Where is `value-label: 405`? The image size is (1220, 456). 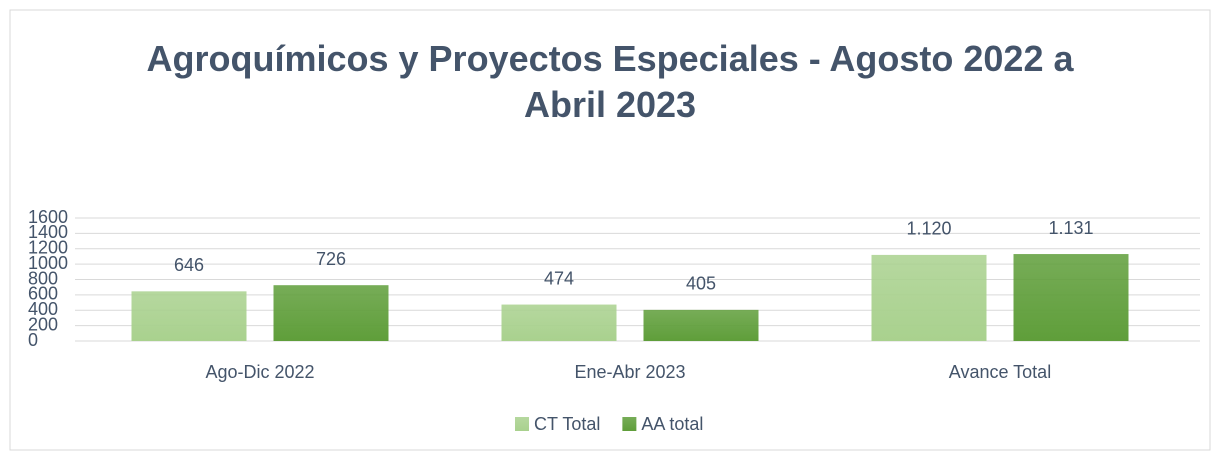 value-label: 405 is located at coordinates (701, 284).